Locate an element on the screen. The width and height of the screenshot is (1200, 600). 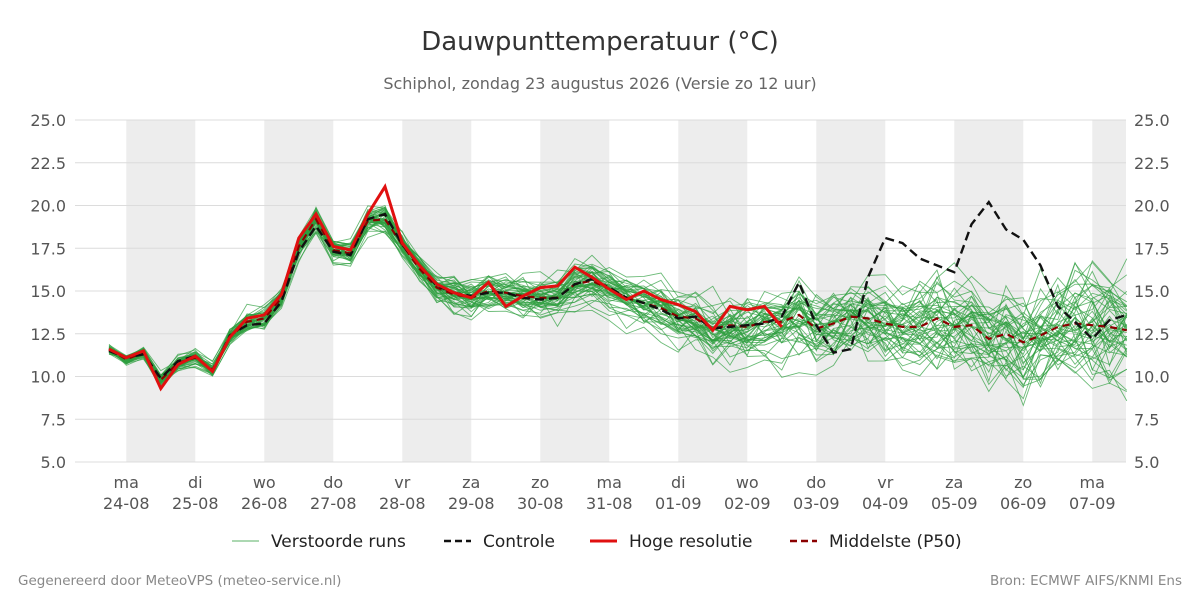
x-tick-date: 28-08 is located at coordinates (402, 503).